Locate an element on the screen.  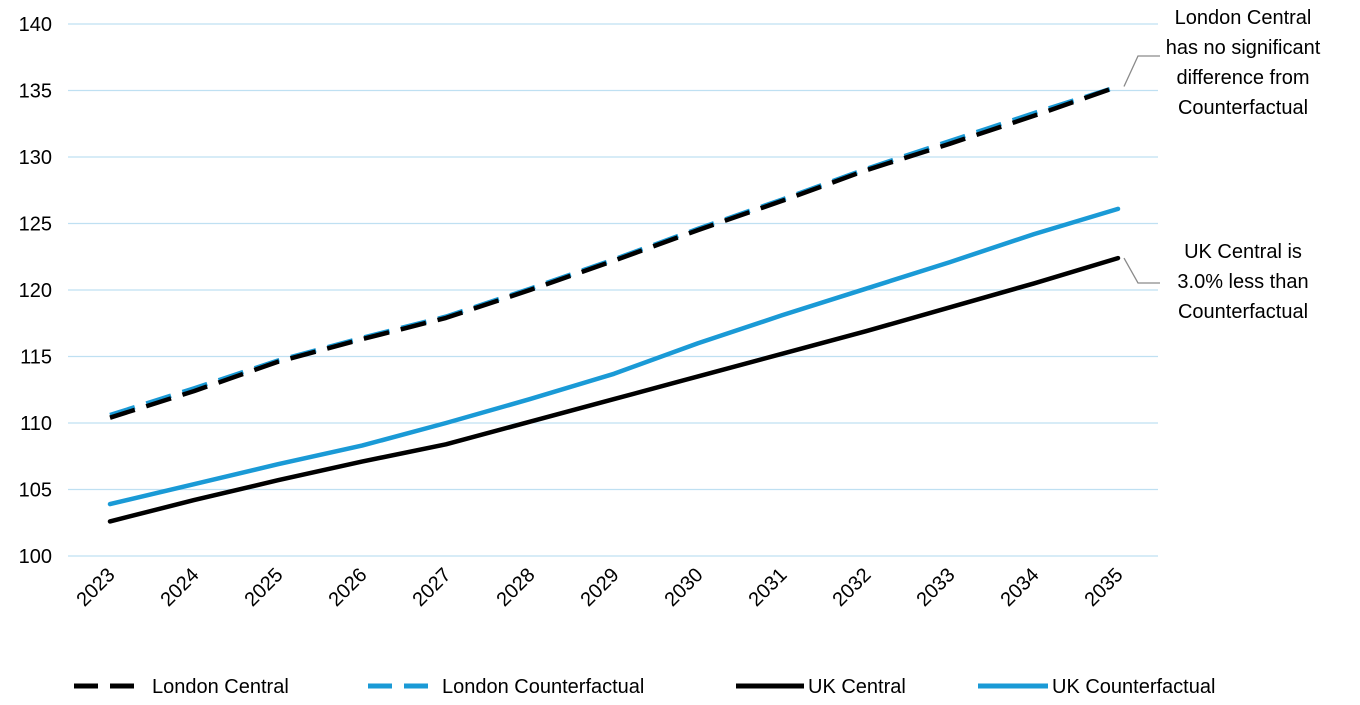
x-tick-label: 2034 is located at coordinates (1020, 587).